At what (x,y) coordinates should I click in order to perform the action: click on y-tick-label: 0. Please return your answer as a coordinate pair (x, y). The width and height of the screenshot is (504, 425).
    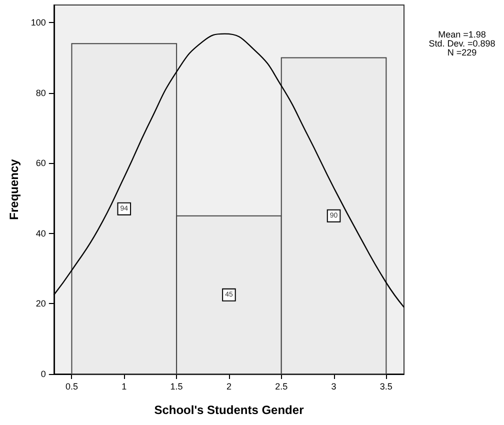
    Looking at the image, I should click on (43, 374).